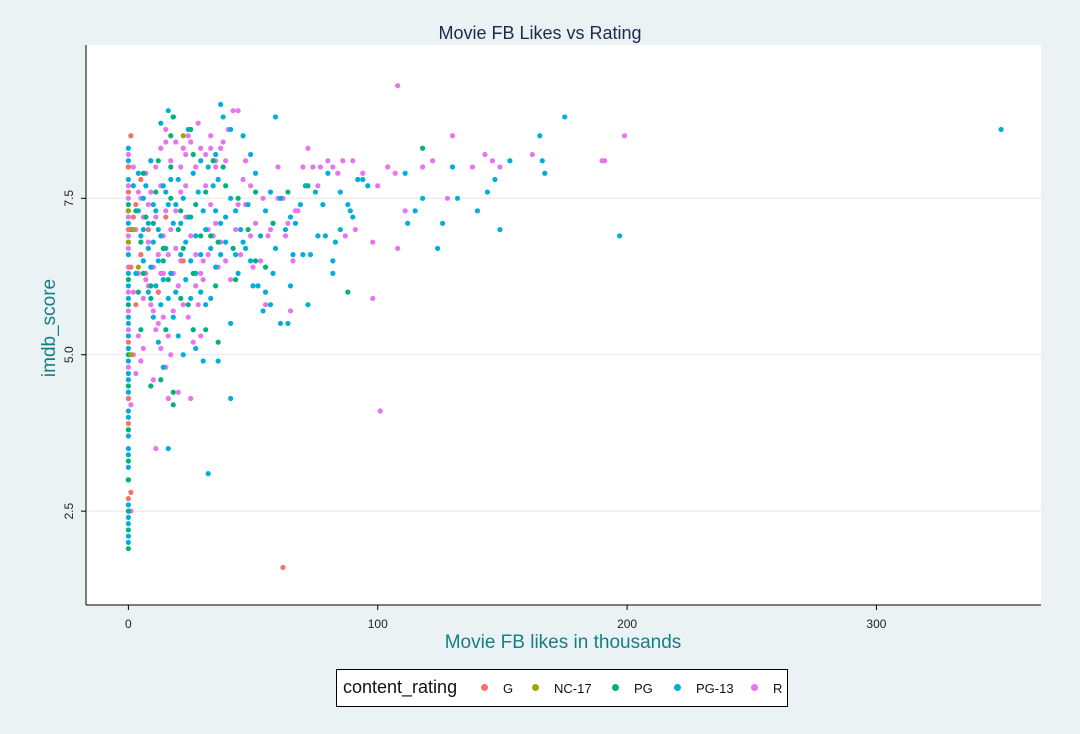  What do you see at coordinates (378, 624) in the screenshot?
I see `x-tick-label: 100` at bounding box center [378, 624].